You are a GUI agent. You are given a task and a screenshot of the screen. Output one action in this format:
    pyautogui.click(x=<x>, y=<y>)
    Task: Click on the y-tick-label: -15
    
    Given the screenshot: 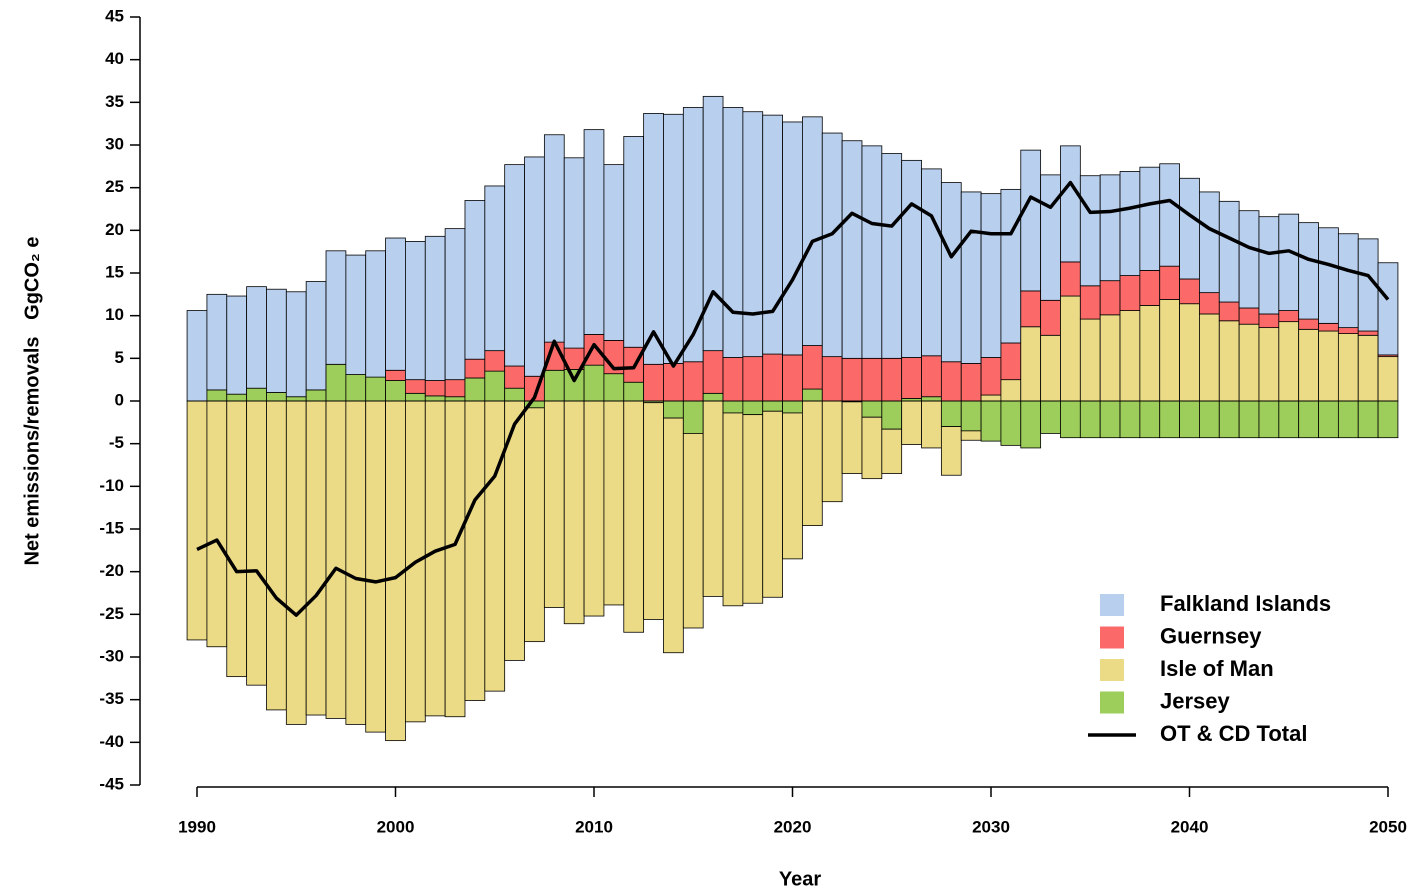 What is the action you would take?
    pyautogui.click(x=111, y=527)
    